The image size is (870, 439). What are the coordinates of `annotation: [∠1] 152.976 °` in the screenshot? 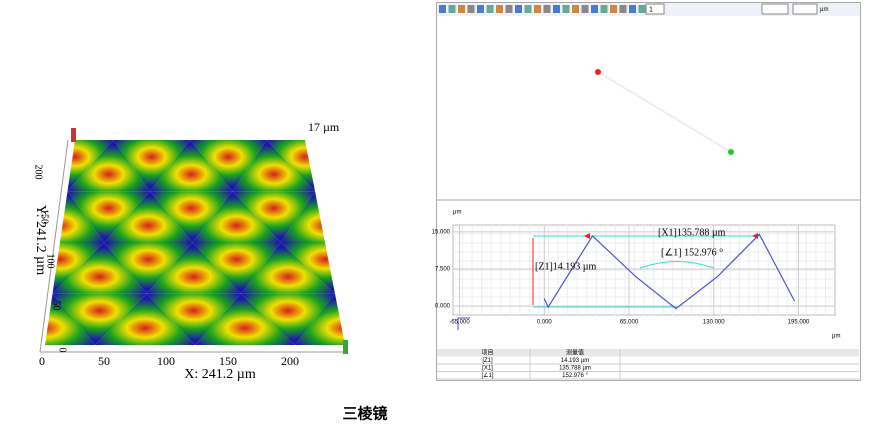 It's located at (692, 252).